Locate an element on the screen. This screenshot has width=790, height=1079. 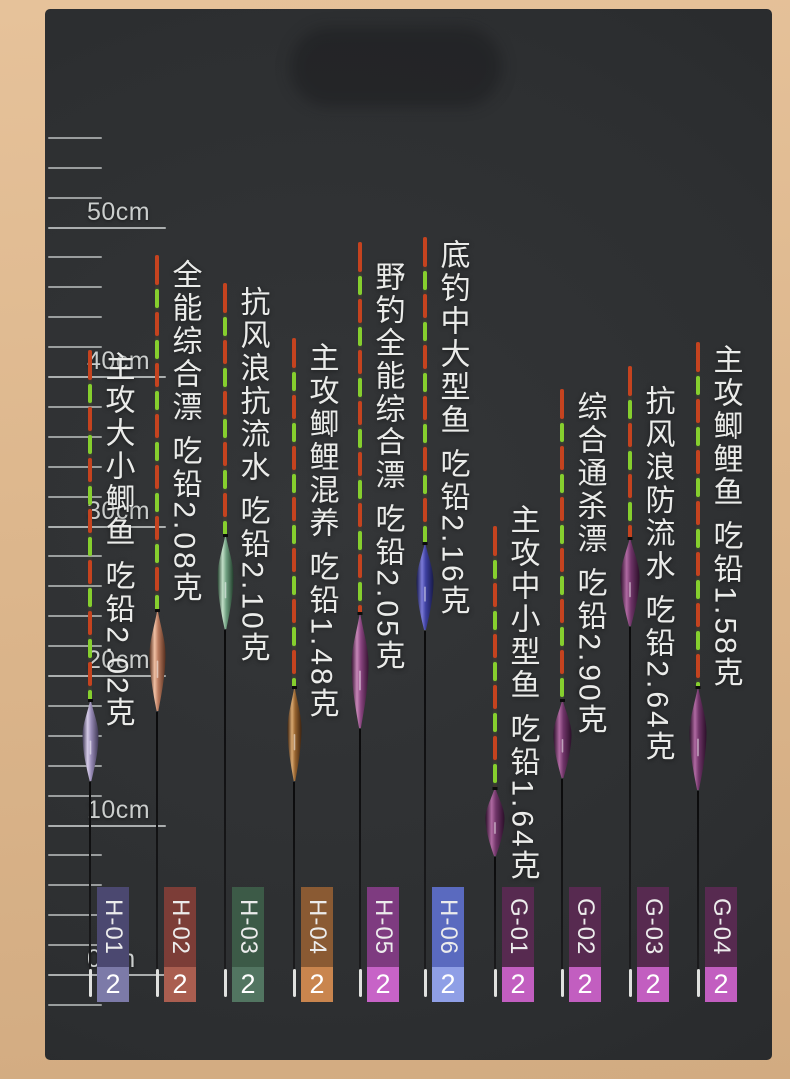
float-description: 全能综合漂 吃铅2.08克 is located at coordinates (184, 432).